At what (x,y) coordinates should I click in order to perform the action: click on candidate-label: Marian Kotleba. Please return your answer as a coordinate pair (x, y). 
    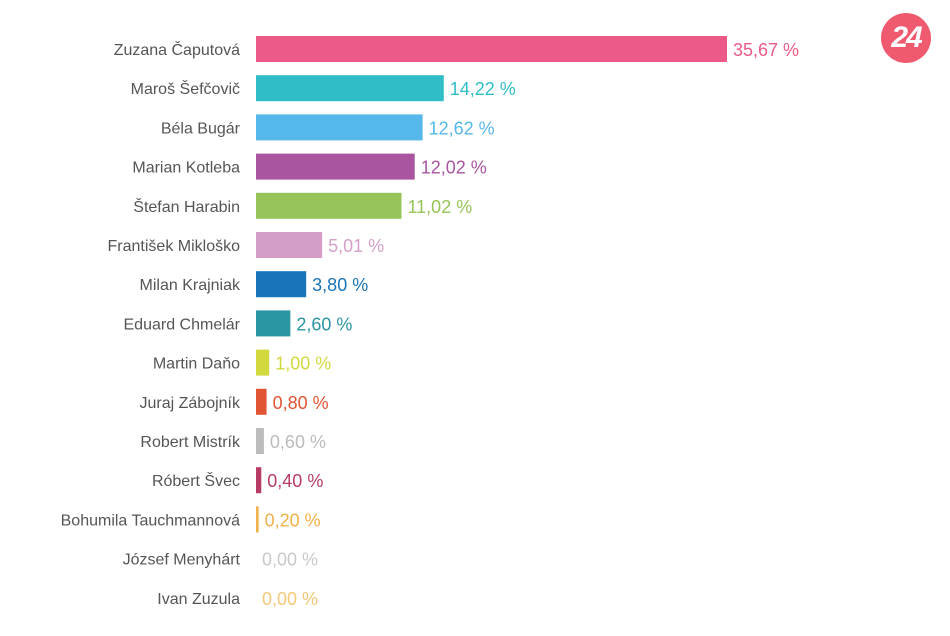
    Looking at the image, I should click on (186, 168).